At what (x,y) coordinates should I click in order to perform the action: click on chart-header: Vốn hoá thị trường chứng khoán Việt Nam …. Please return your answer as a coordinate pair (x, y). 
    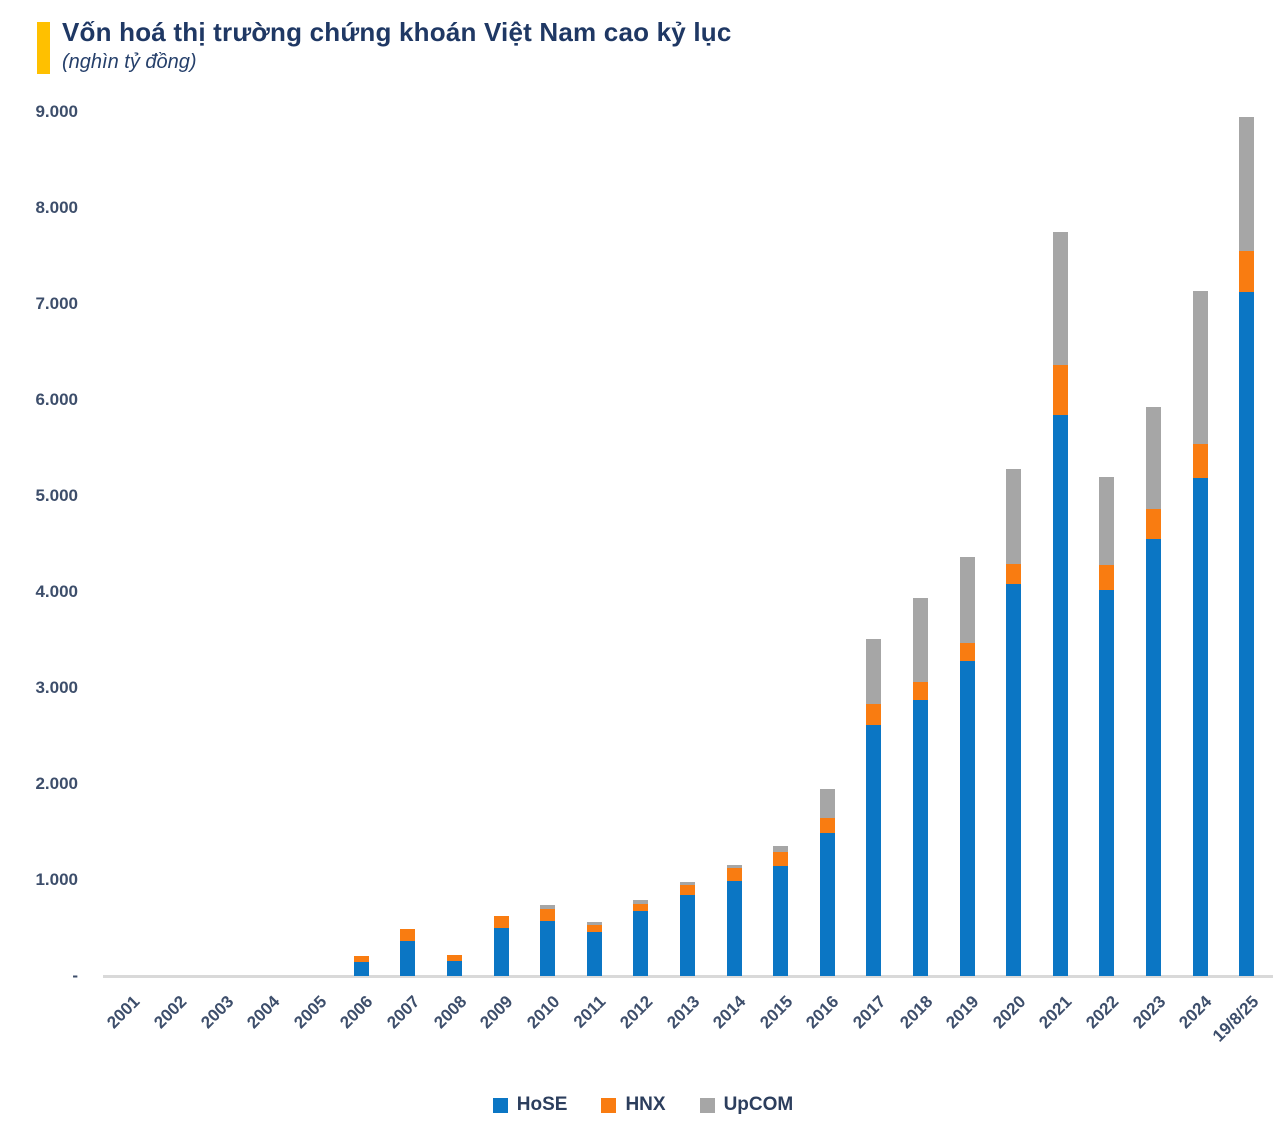
    Looking at the image, I should click on (384, 45).